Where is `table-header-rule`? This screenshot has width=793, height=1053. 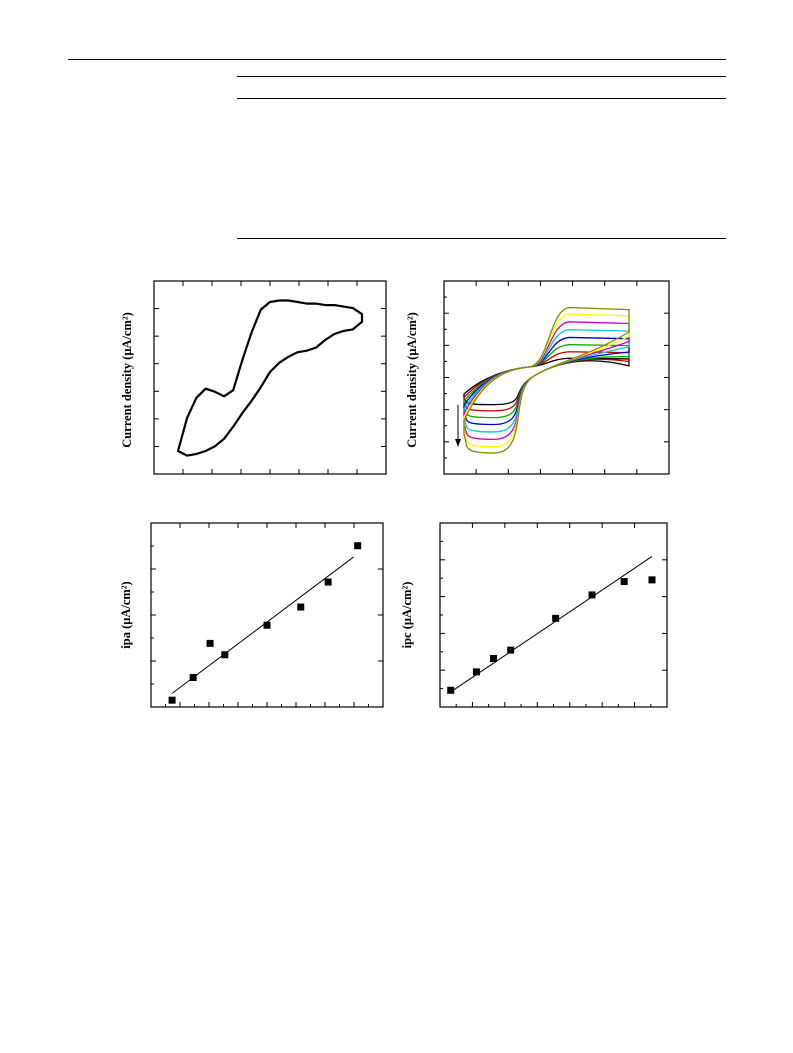 table-header-rule is located at coordinates (481, 98).